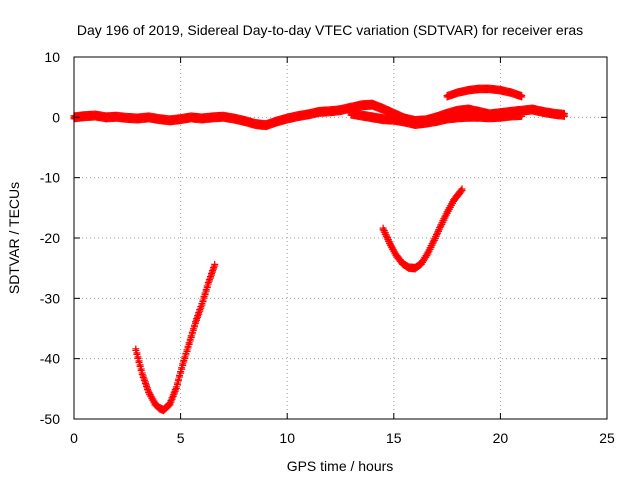  Describe the element at coordinates (52, 57) in the screenshot. I see `y-tick-label: 10` at that location.